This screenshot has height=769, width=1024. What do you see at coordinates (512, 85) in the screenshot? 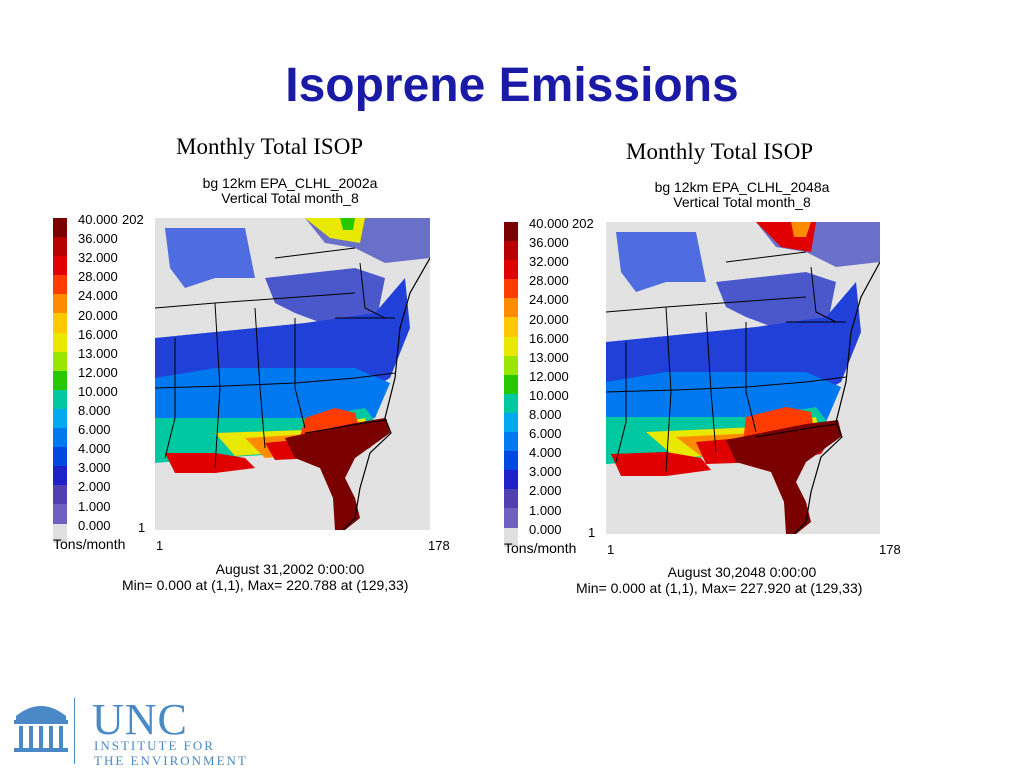
I see `slide-title: Isoprene Emissions` at bounding box center [512, 85].